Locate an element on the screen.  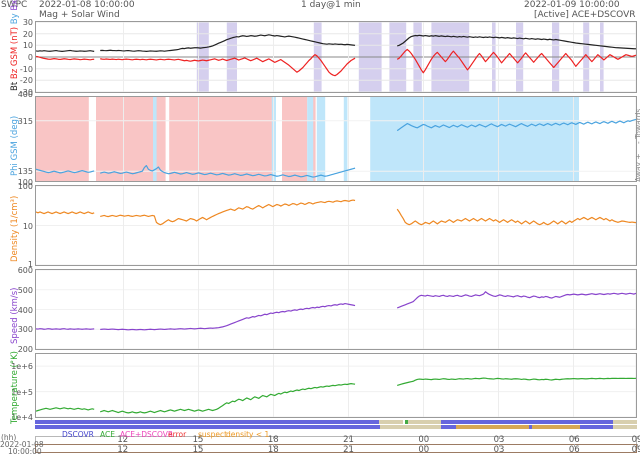
plot-area-mag is located at coordinates (336, 57).